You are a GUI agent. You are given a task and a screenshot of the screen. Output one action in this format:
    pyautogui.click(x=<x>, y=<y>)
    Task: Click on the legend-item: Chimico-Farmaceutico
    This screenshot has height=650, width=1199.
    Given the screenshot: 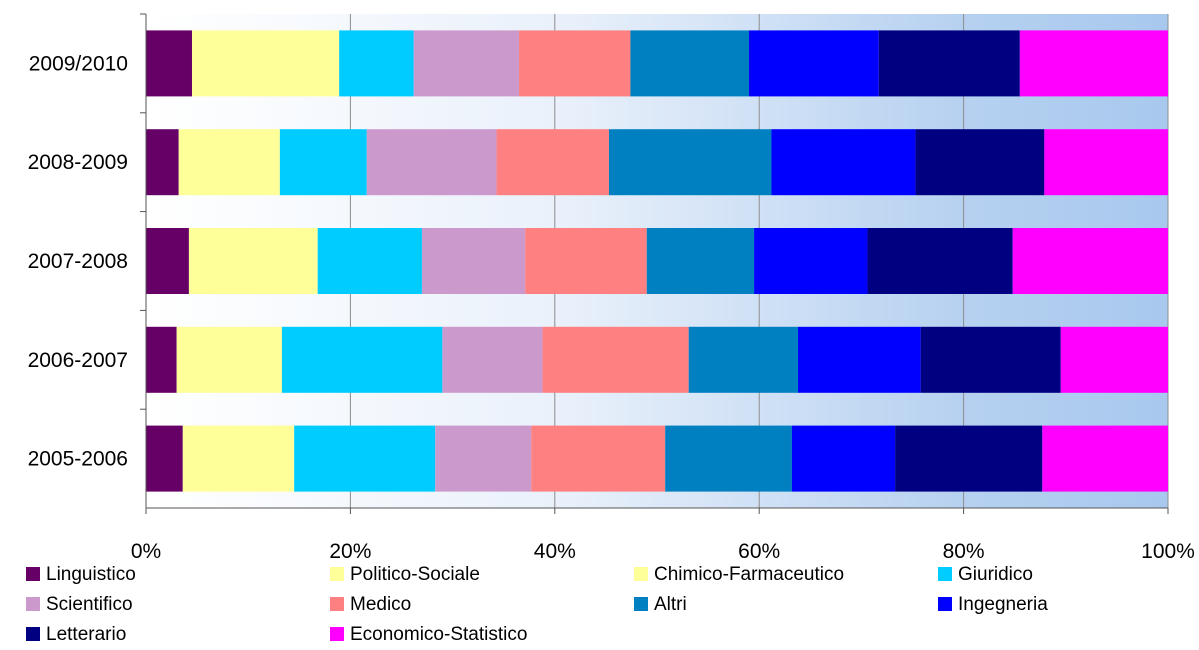 What is the action you would take?
    pyautogui.click(x=739, y=574)
    